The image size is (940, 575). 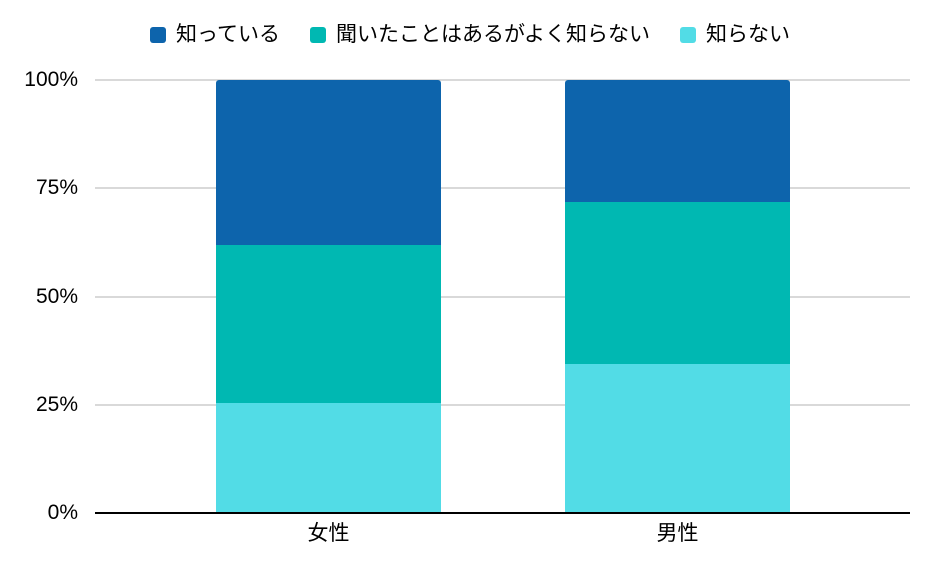 I want to click on bar-segment-男性-知らない, so click(x=677, y=438).